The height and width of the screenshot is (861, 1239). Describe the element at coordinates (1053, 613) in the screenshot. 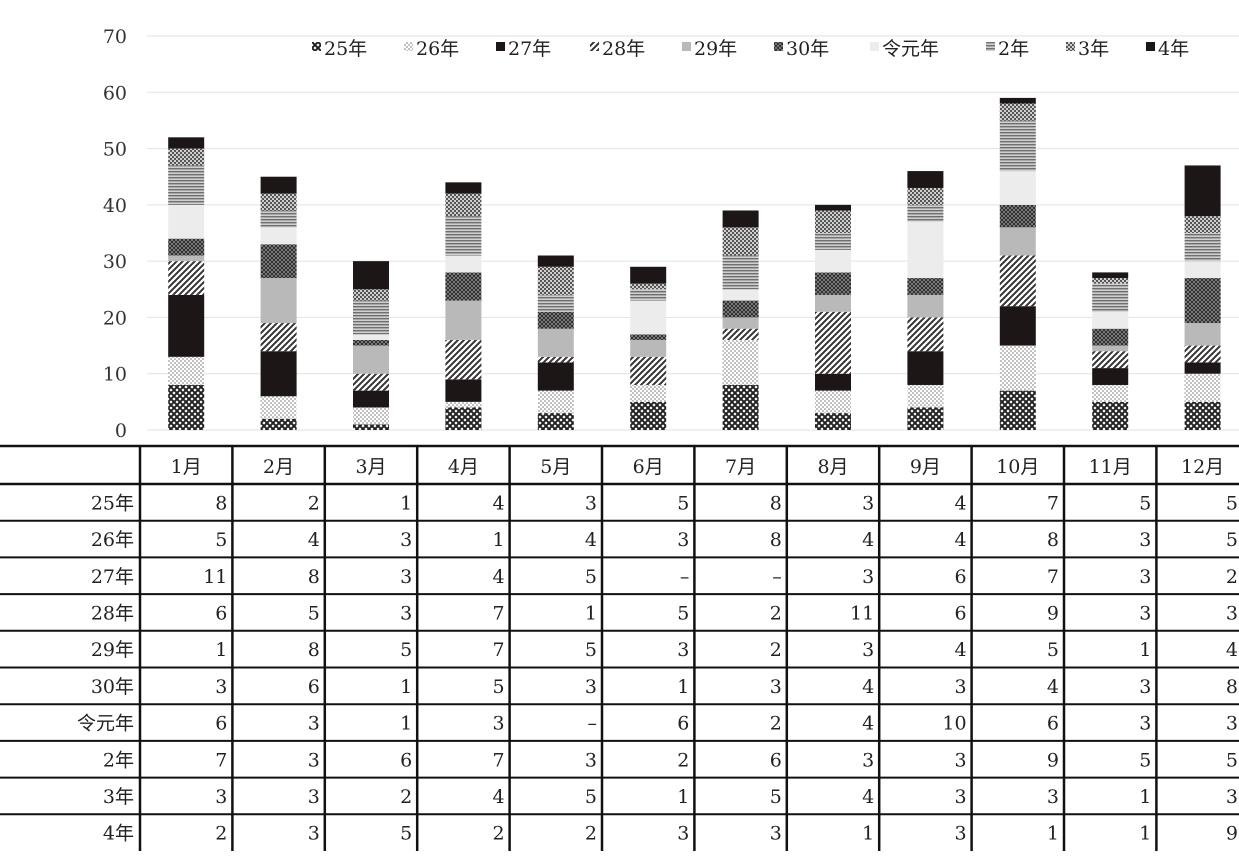

I see `table-cell: 9` at that location.